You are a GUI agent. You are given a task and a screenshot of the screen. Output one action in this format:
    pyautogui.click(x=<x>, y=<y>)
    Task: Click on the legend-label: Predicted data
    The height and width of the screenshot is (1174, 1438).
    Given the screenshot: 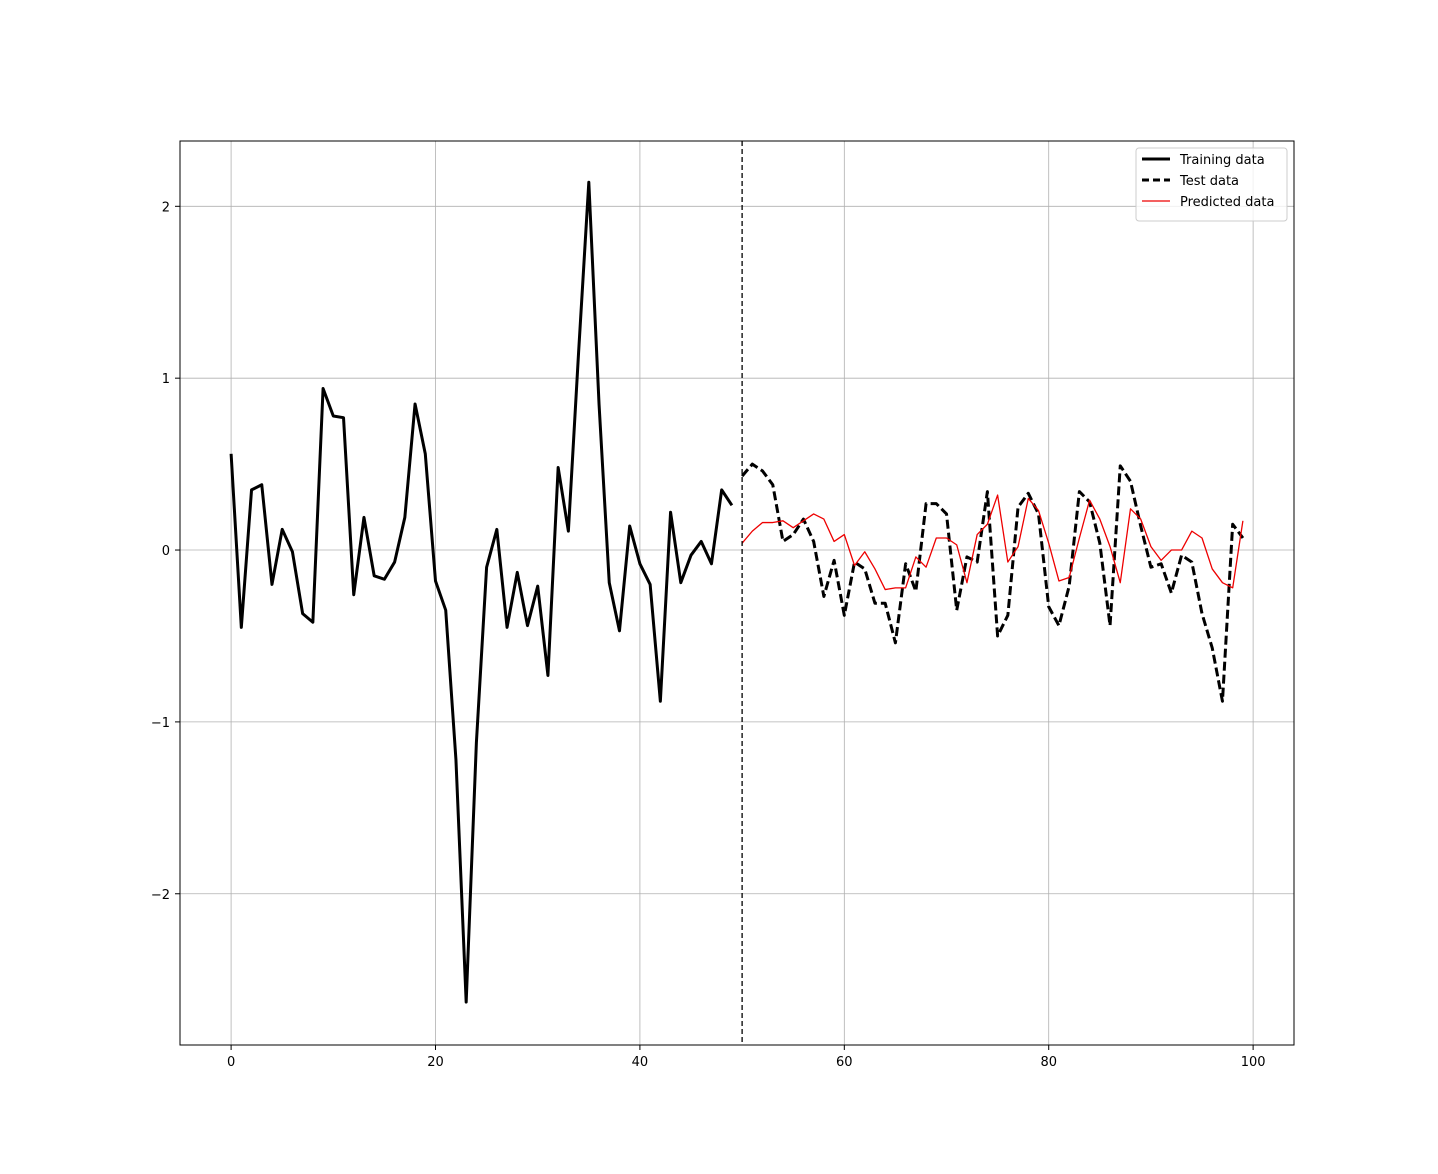 What is the action you would take?
    pyautogui.click(x=1227, y=202)
    